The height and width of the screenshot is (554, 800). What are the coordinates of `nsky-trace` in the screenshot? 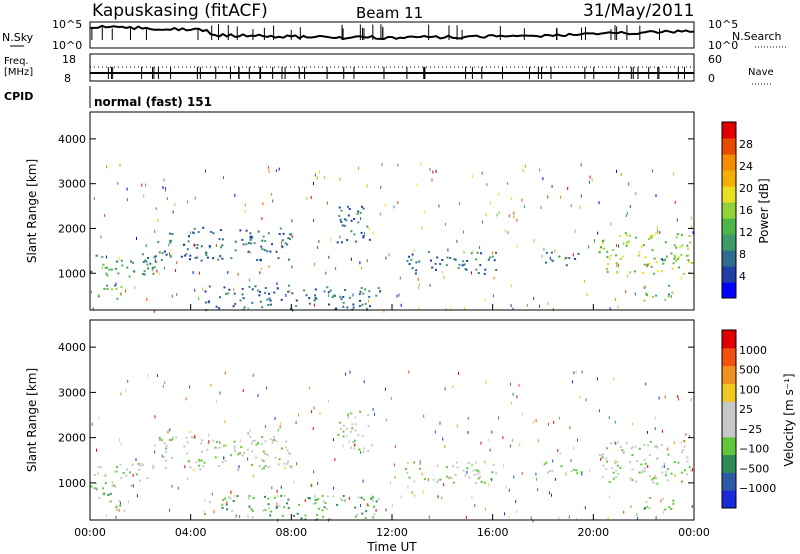 It's located at (392, 32).